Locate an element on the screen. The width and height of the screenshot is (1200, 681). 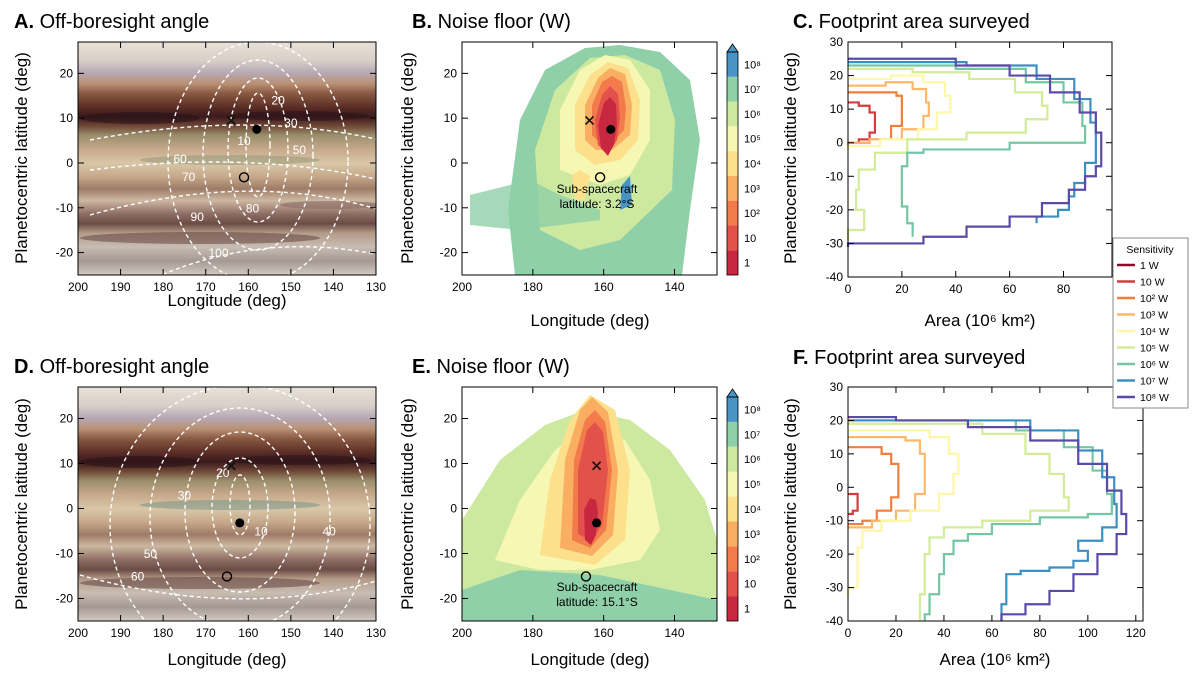
x-tick-label-f: 40 is located at coordinates (944, 633).